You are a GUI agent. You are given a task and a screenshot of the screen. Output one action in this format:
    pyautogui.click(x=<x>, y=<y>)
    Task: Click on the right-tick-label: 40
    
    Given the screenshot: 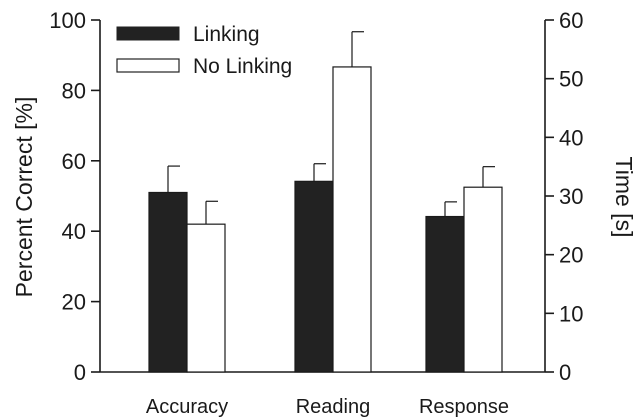 What is the action you would take?
    pyautogui.click(x=571, y=137)
    